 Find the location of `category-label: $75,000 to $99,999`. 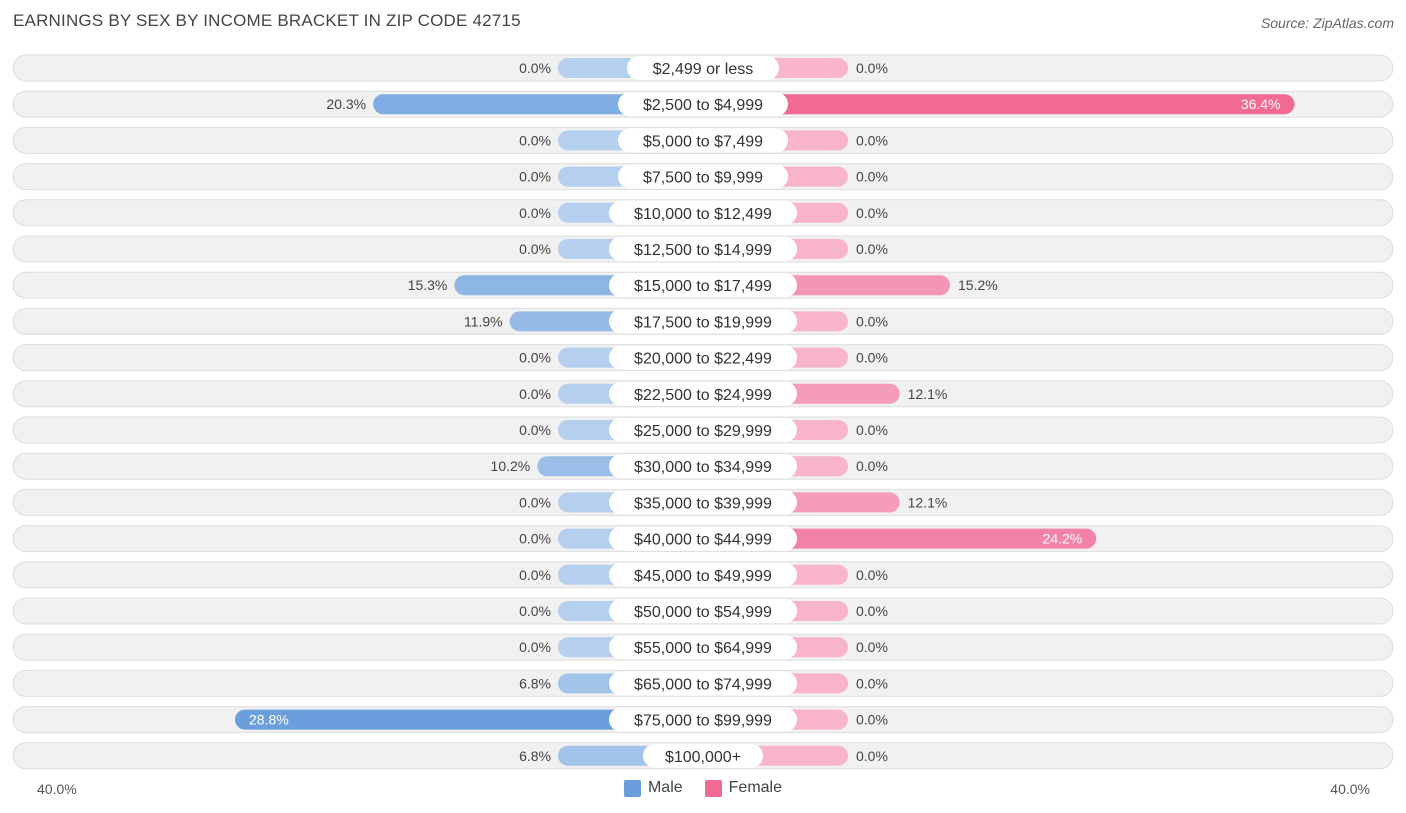

category-label: $75,000 to $99,999 is located at coordinates (703, 721).